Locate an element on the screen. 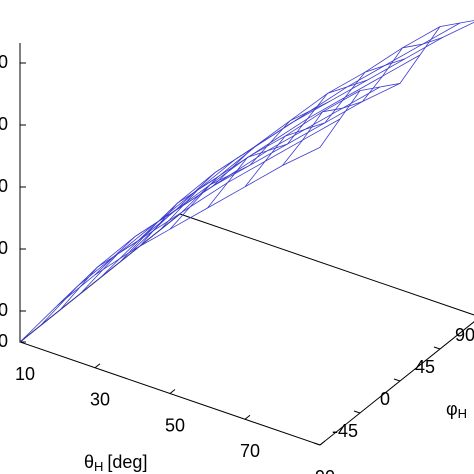 The height and width of the screenshot is (474, 474). y-axis-title: φH is located at coordinates (456, 410).